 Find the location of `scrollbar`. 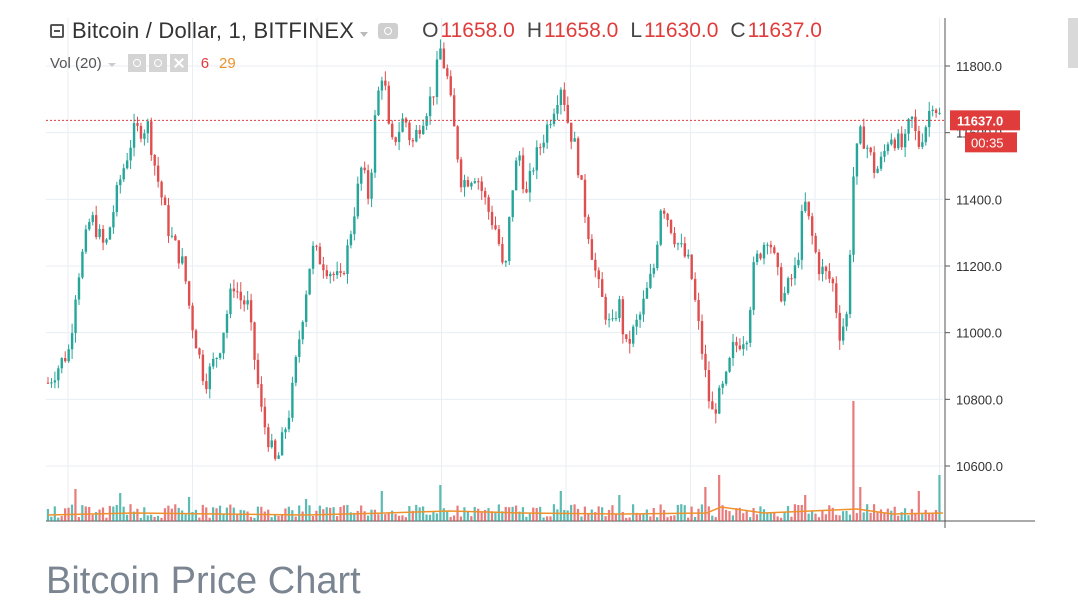

scrollbar is located at coordinates (1073, 43).